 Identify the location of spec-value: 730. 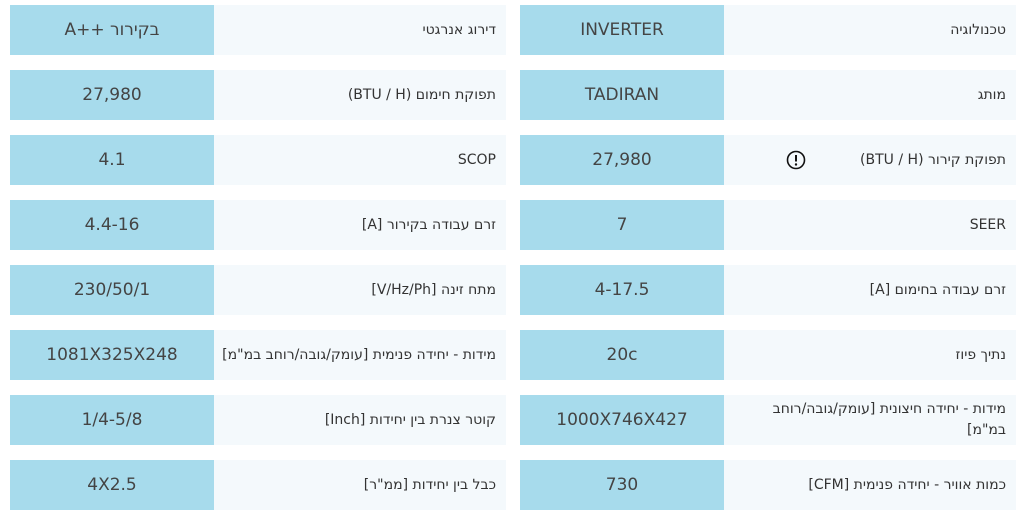
(622, 485).